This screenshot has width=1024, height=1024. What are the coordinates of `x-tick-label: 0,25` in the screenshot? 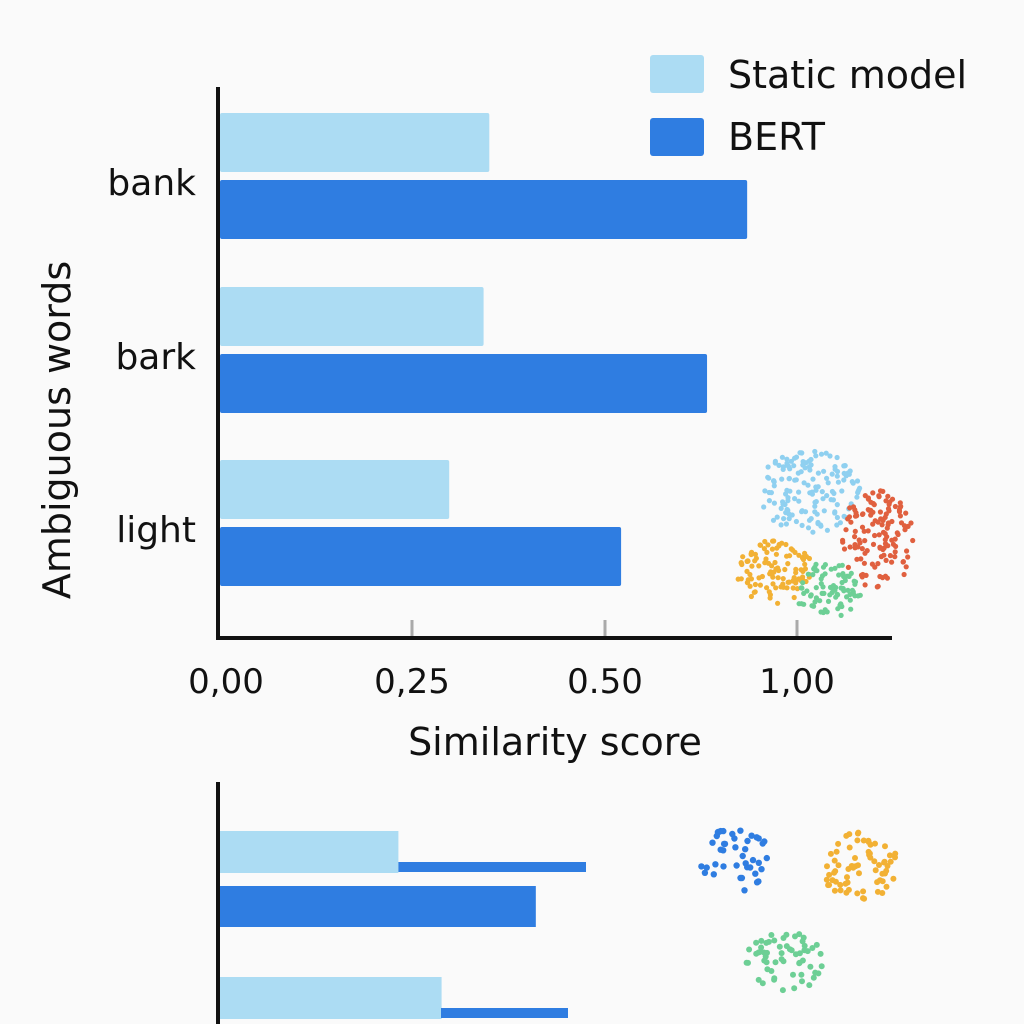 It's located at (412, 682).